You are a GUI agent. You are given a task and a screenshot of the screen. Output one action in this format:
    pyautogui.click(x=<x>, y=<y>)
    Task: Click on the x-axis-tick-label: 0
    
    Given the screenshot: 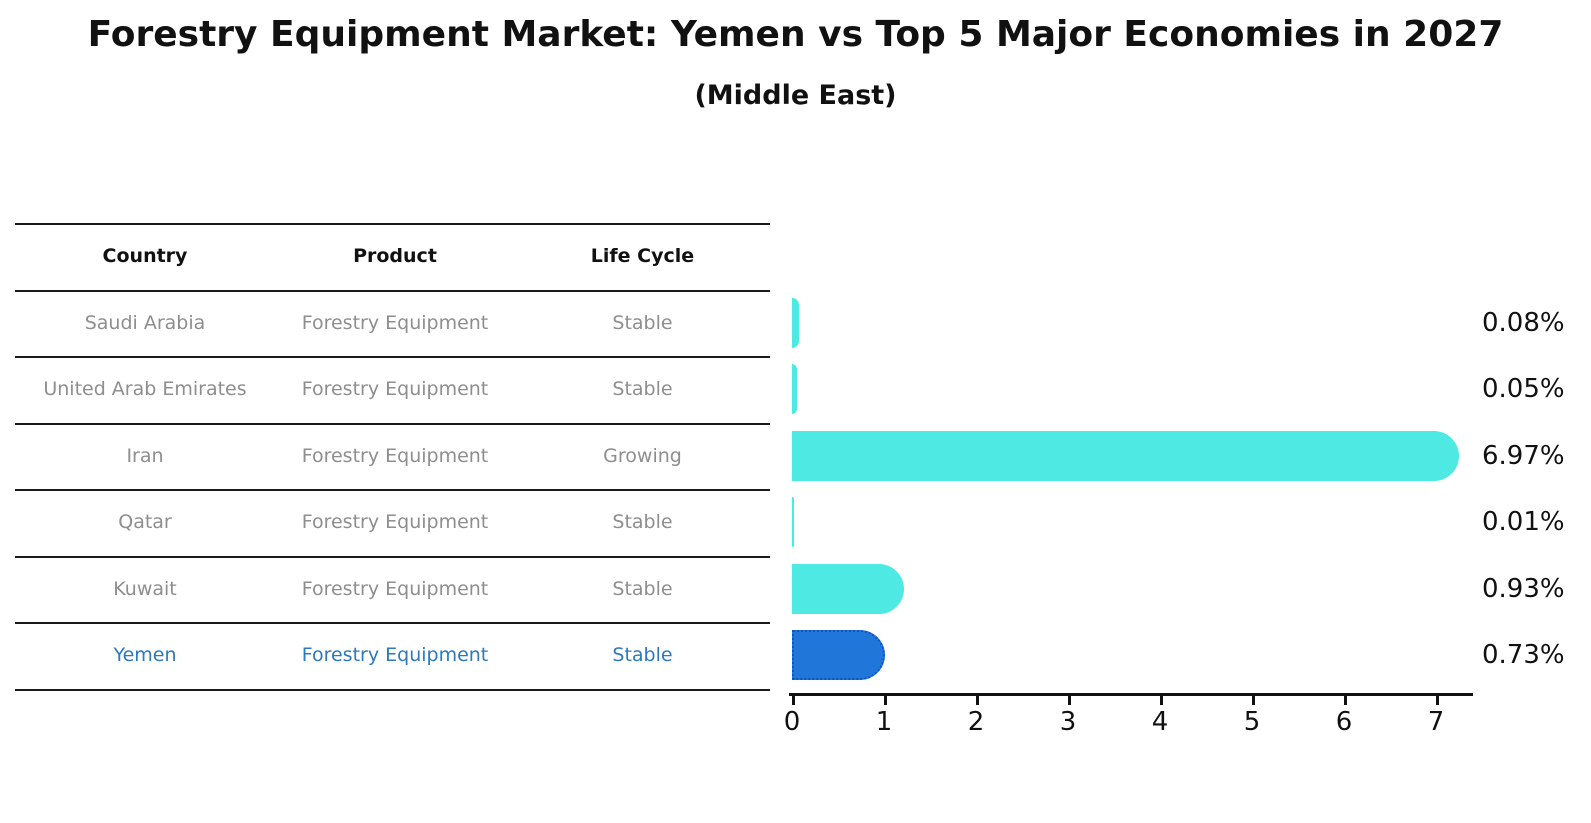 What is the action you would take?
    pyautogui.click(x=792, y=722)
    